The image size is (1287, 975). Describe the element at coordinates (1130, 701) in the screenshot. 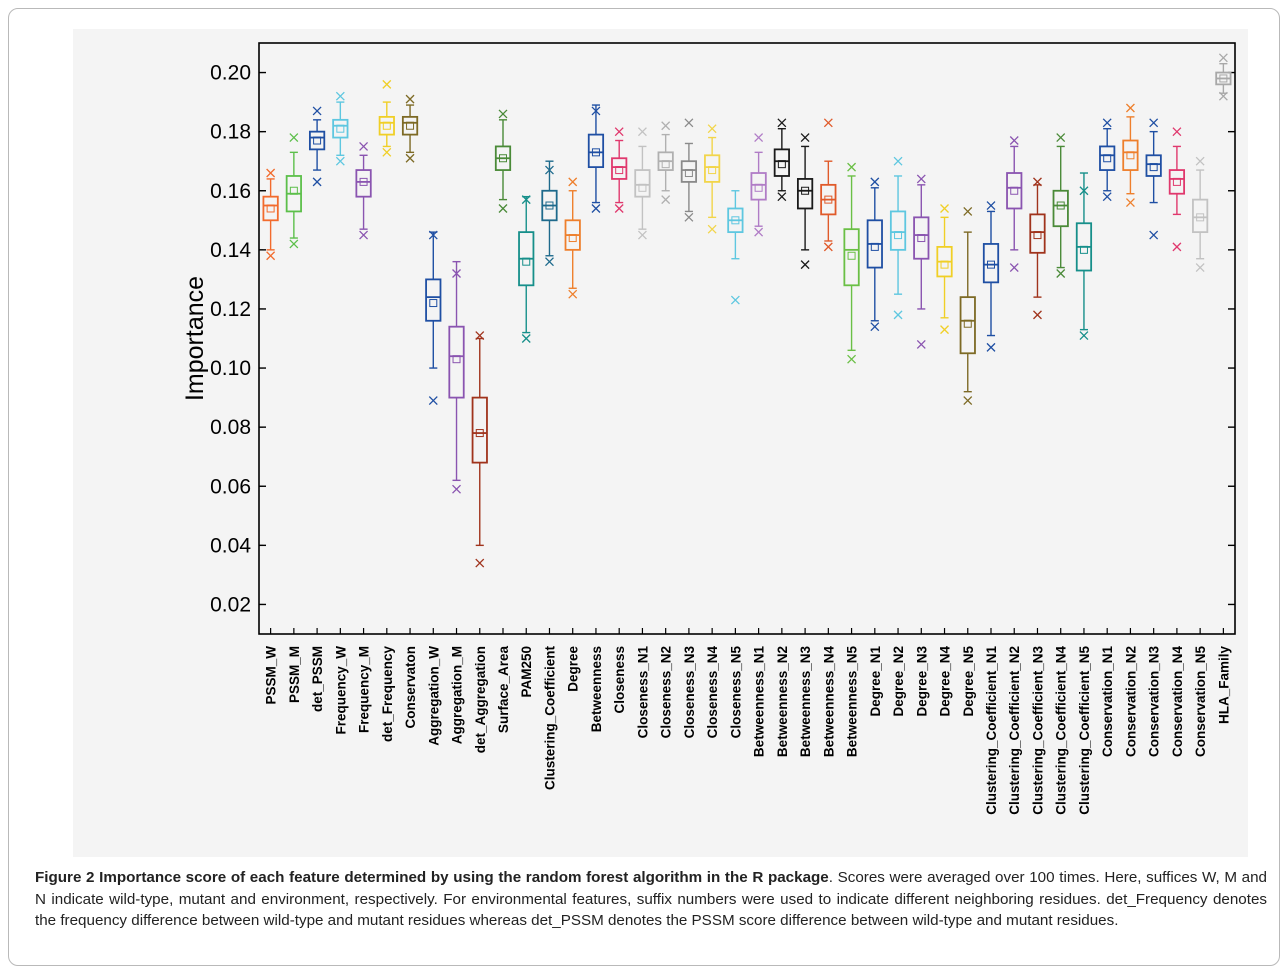

I see `x-tick-label: Conservation_N2` at that location.